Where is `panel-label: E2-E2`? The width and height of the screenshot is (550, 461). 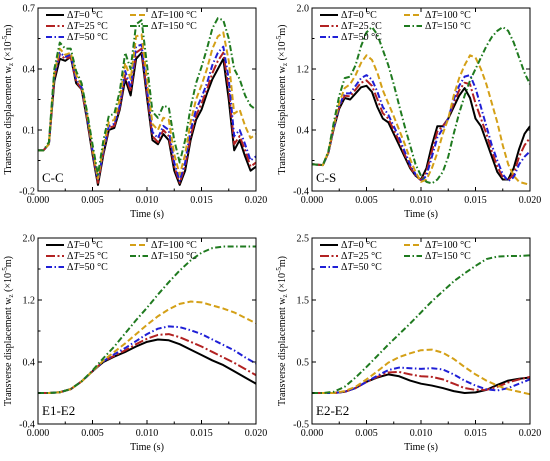 panel-label: E2-E2 is located at coordinates (332, 410).